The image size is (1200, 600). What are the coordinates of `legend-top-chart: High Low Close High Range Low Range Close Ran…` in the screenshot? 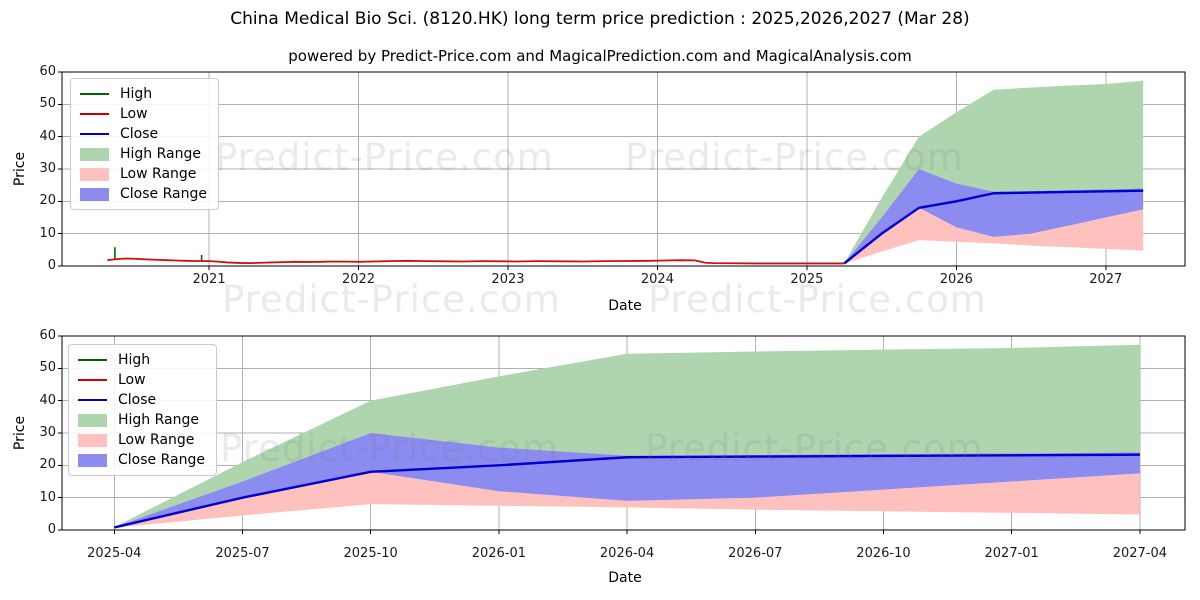 It's located at (144, 144).